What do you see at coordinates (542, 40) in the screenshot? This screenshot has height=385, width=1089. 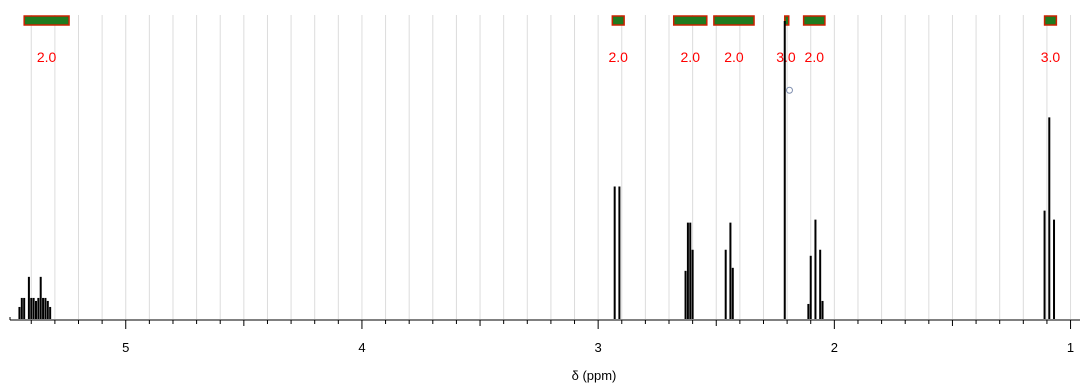 I see `integral-regions: 2.0 2.0 2.0 2.0 3.0 2.0 3.0` at bounding box center [542, 40].